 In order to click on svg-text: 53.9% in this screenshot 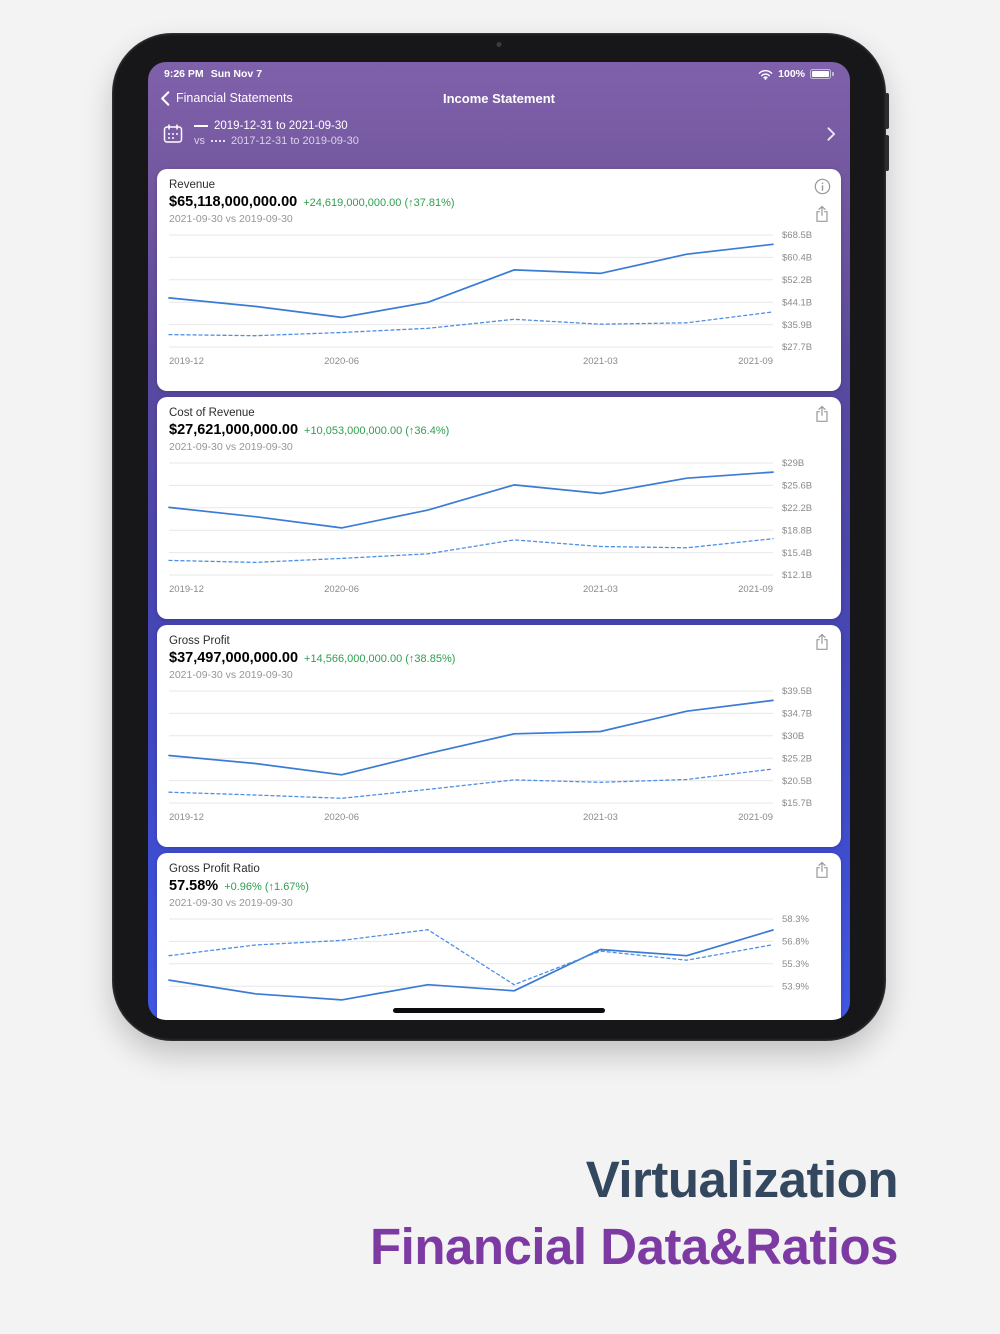, I will do `click(795, 986)`.